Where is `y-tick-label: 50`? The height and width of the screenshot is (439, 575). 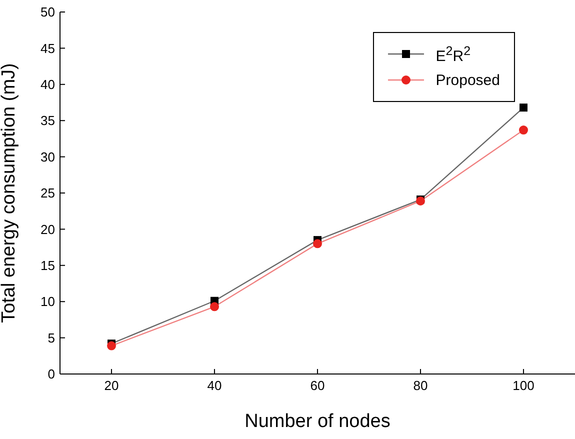 y-tick-label: 50 is located at coordinates (47, 12).